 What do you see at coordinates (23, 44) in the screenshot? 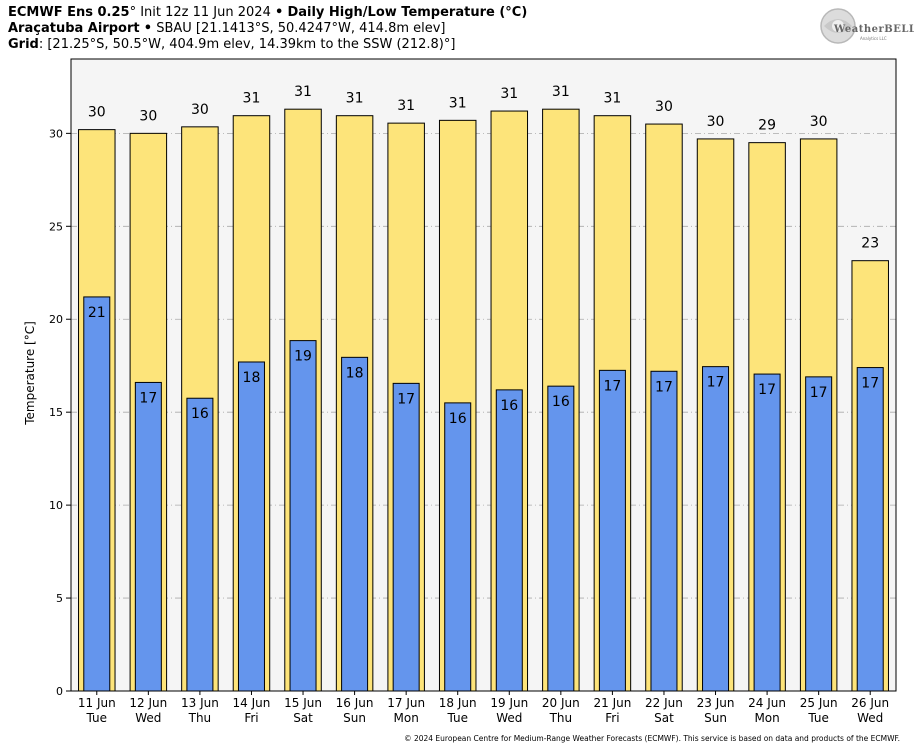
I see `grid-label: Grid` at bounding box center [23, 44].